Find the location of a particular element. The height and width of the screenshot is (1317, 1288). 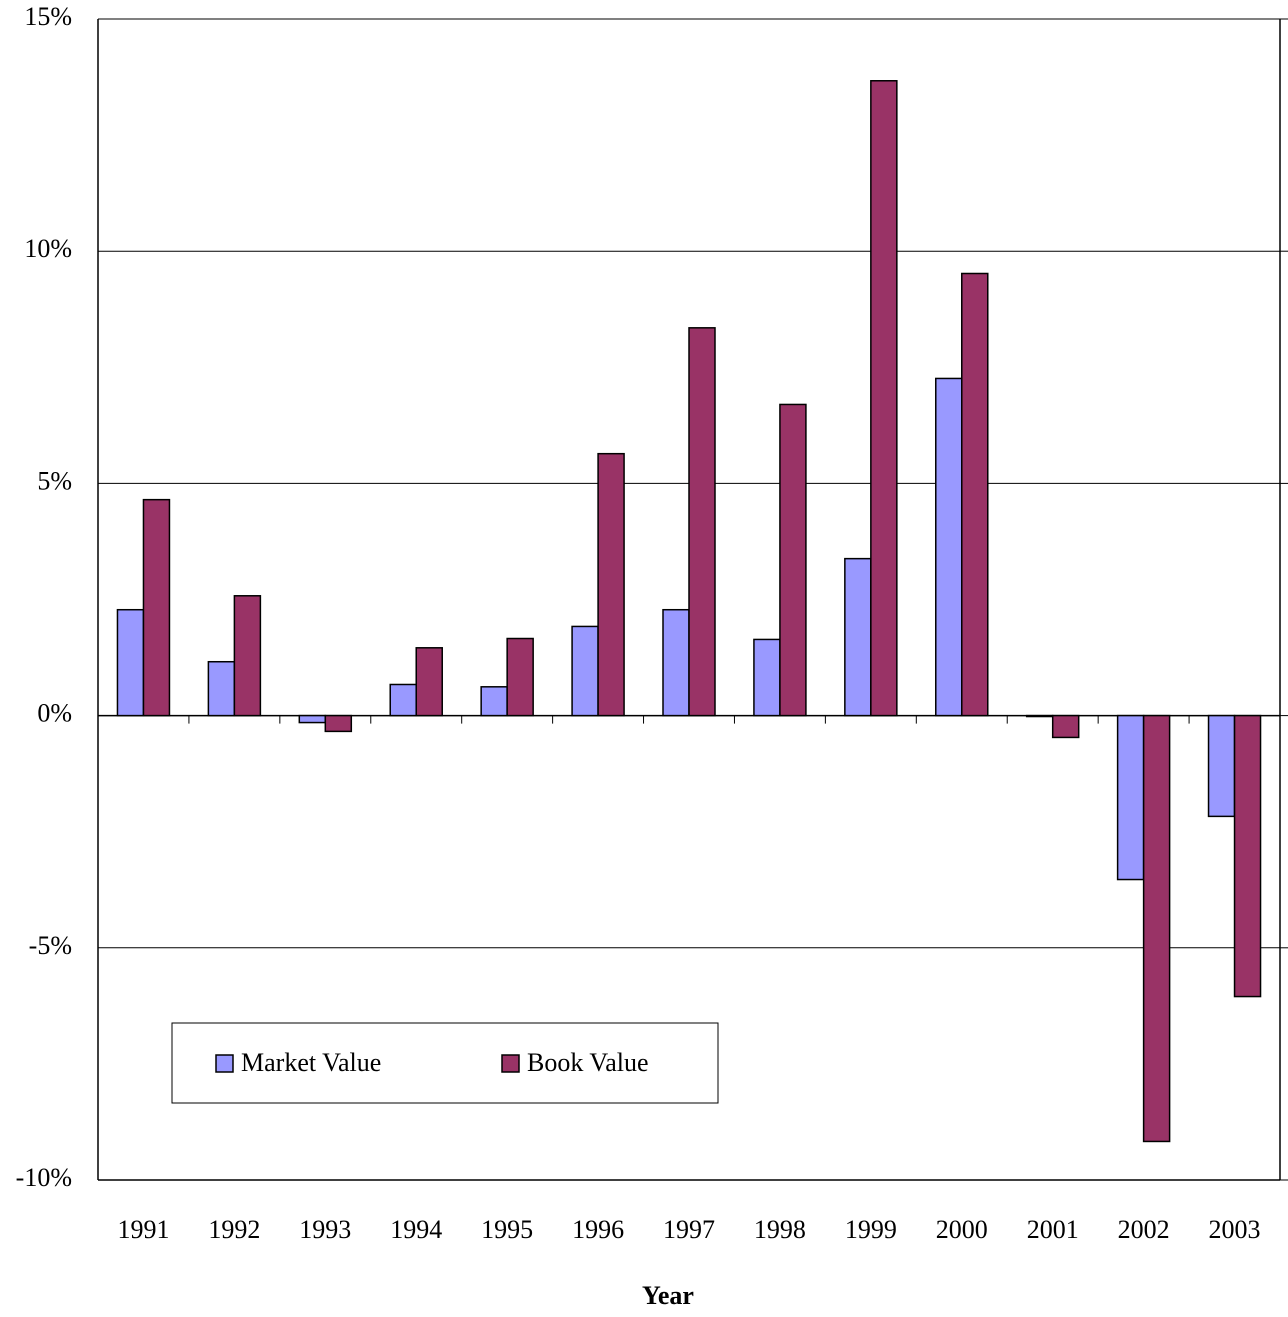

legend-box is located at coordinates (445, 1063).